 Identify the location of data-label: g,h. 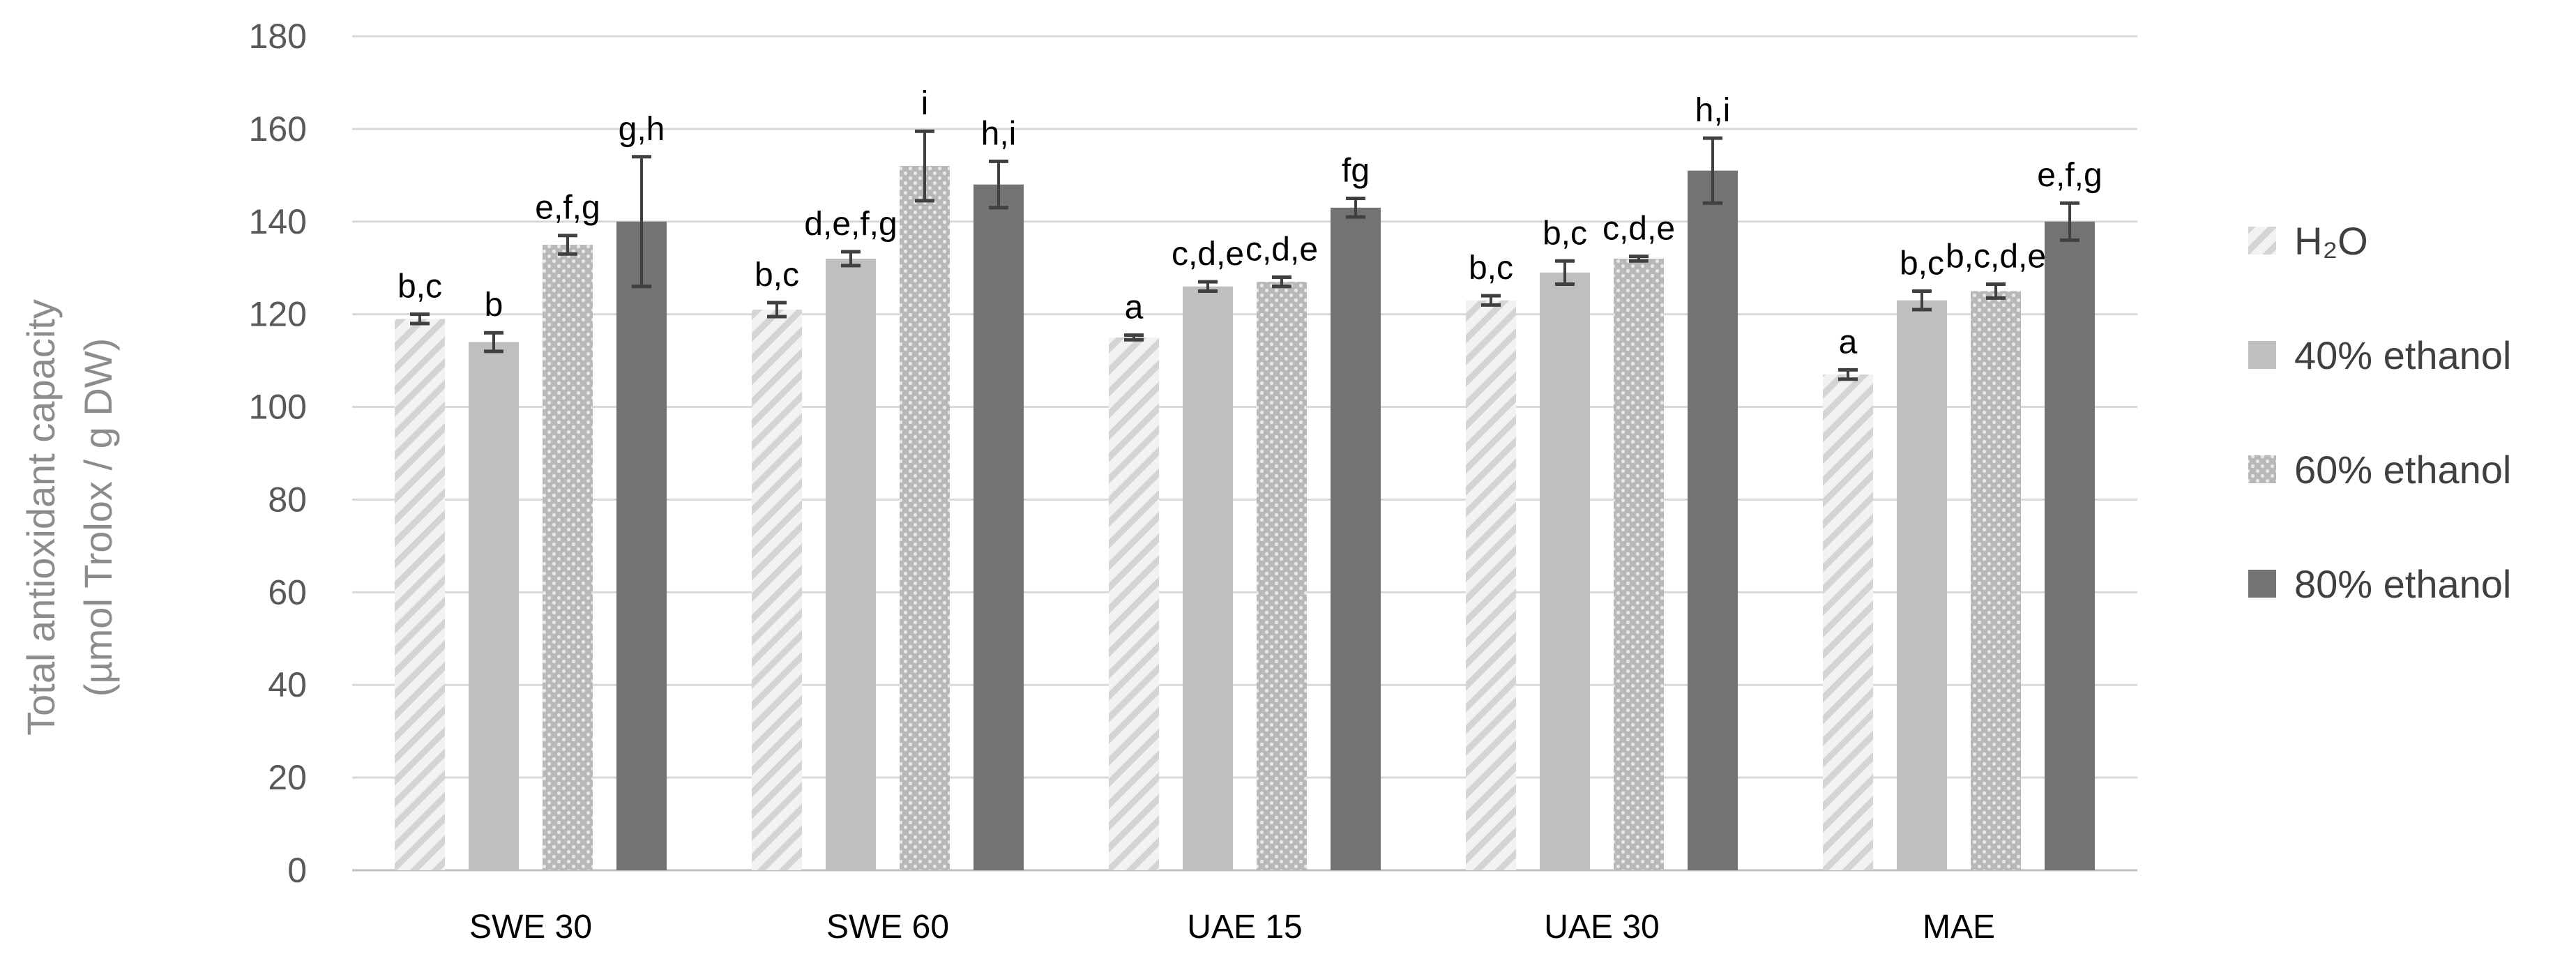
(642, 129).